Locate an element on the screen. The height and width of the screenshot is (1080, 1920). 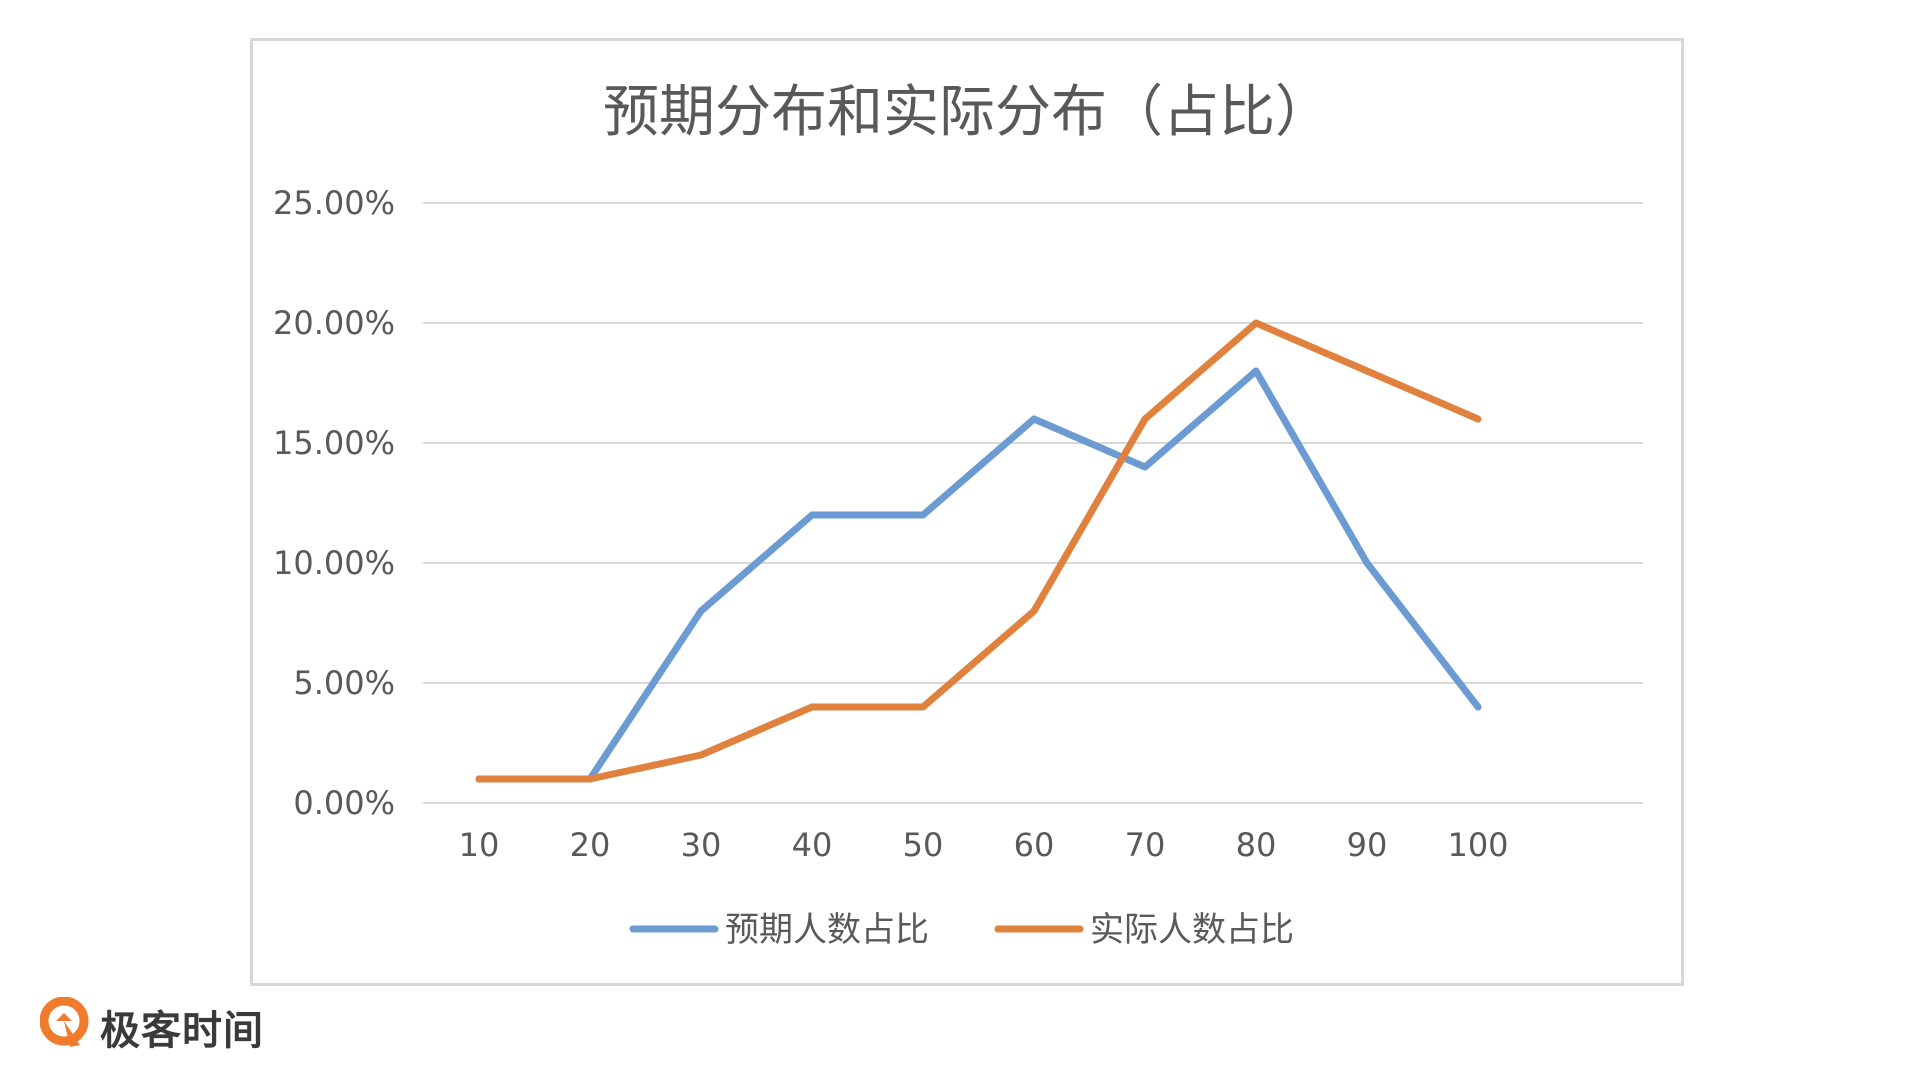
y-tick-label: 5.00% is located at coordinates (344, 683).